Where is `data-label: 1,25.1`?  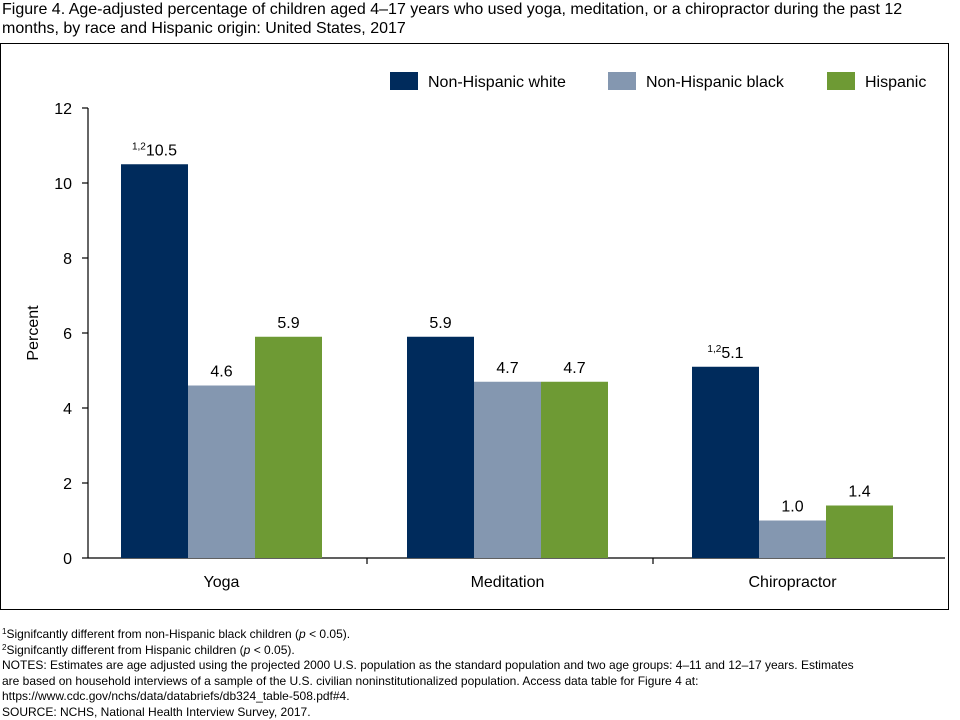
data-label: 1,25.1 is located at coordinates (725, 353).